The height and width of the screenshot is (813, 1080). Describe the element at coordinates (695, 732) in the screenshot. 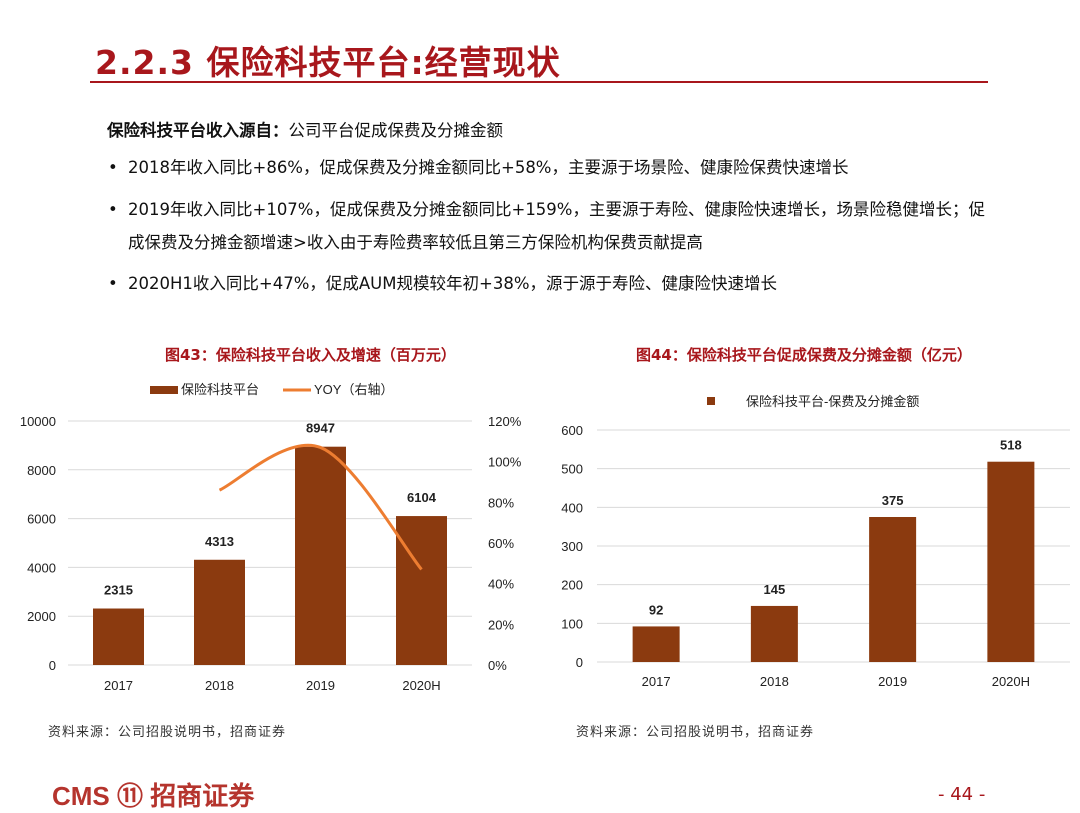

I see `chart2-source: 资料来源：公司招股说明书，招商证券` at that location.